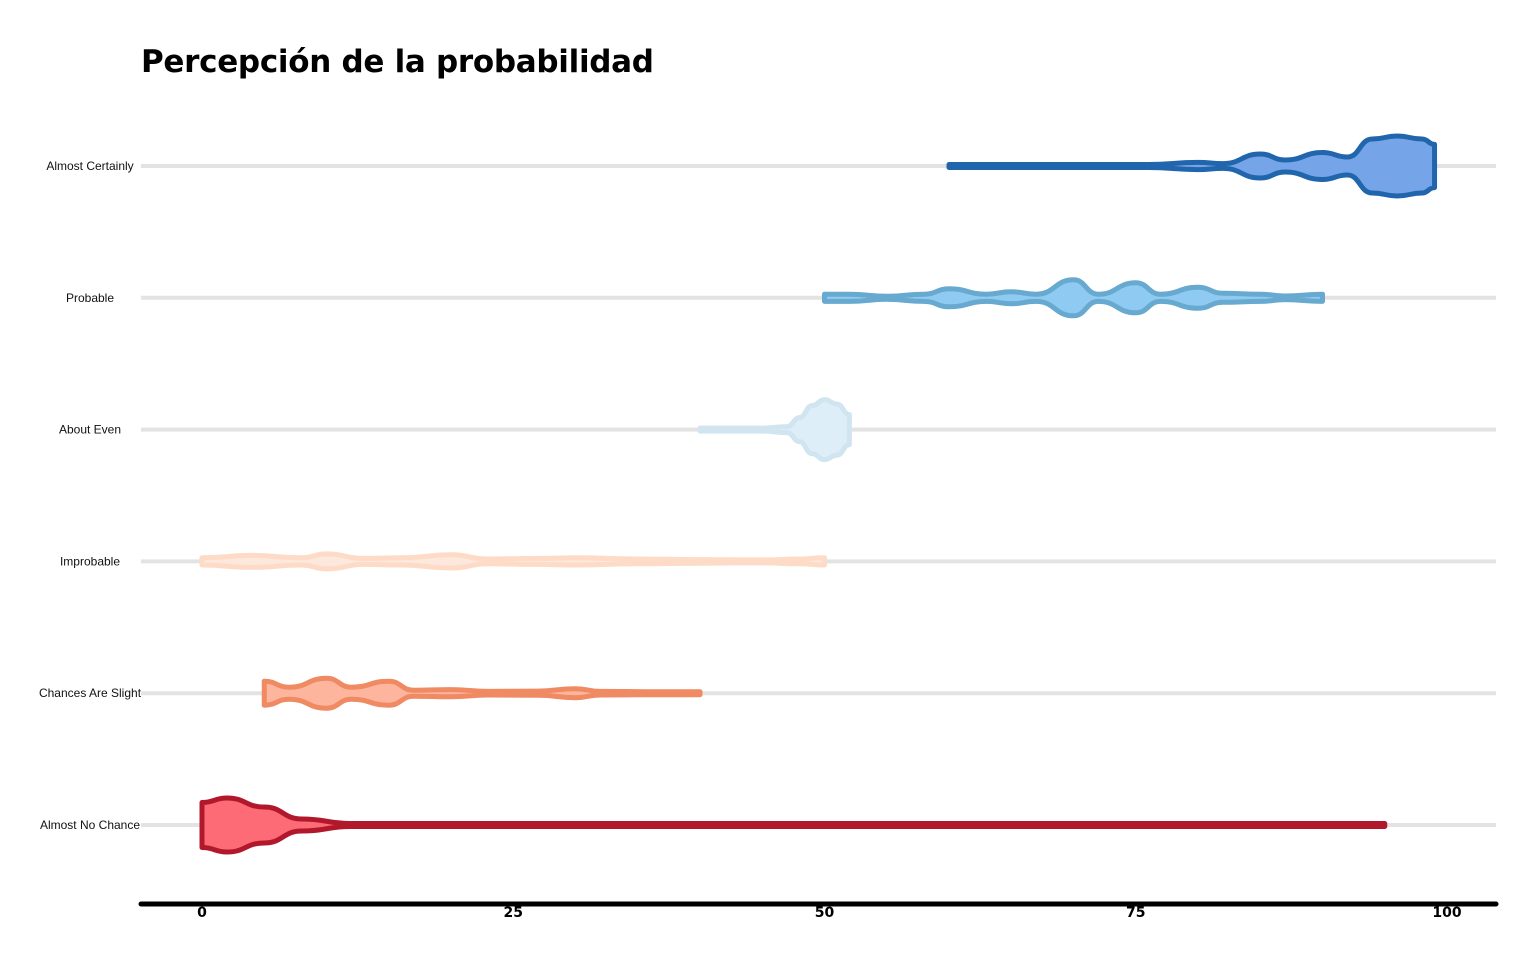 The image size is (1536, 960). I want to click on violin-chances-are-slight, so click(482, 693).